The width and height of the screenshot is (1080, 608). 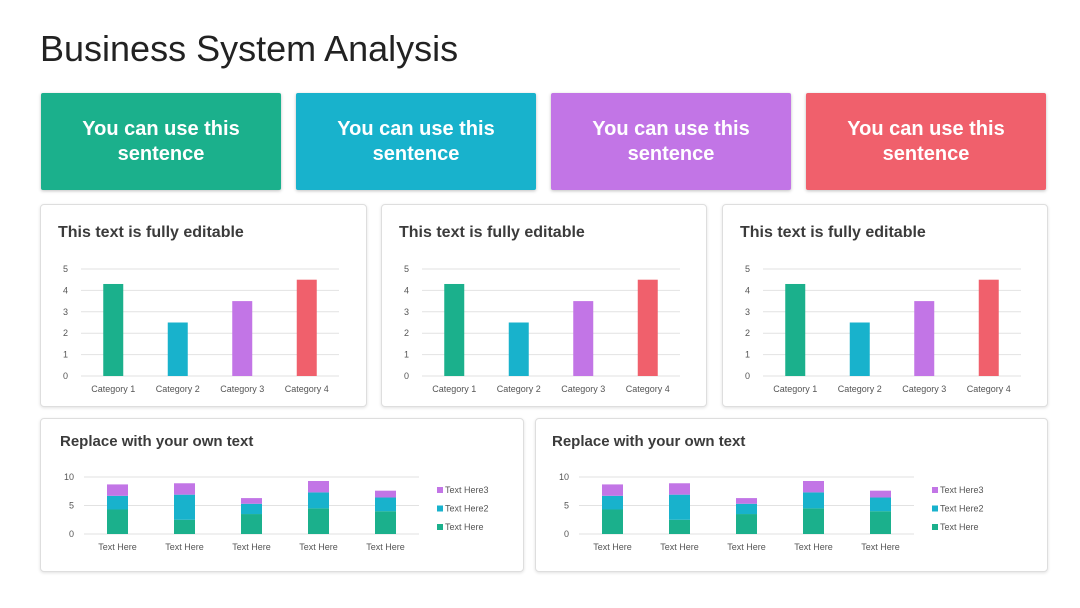 I want to click on highlight-card-4: You can use this sentence, so click(x=926, y=141).